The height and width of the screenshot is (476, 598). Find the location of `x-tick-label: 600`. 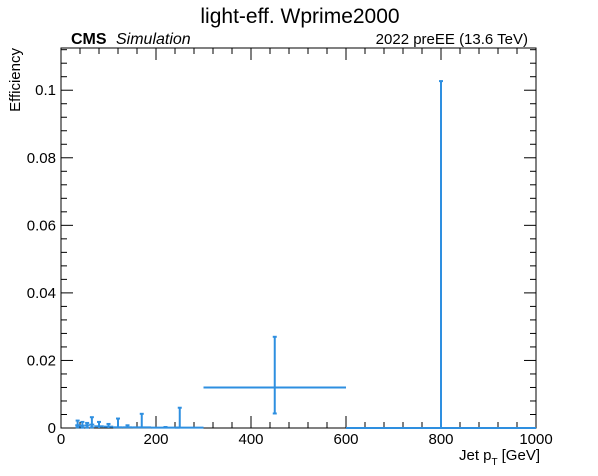

x-tick-label: 600 is located at coordinates (345, 439).